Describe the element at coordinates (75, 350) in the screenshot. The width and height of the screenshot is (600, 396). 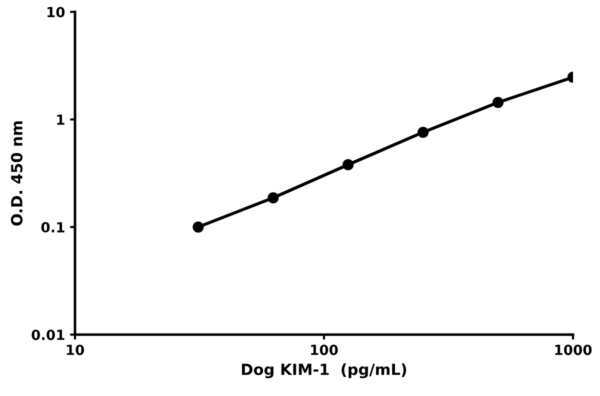
I see `x-tick-label: 10` at that location.